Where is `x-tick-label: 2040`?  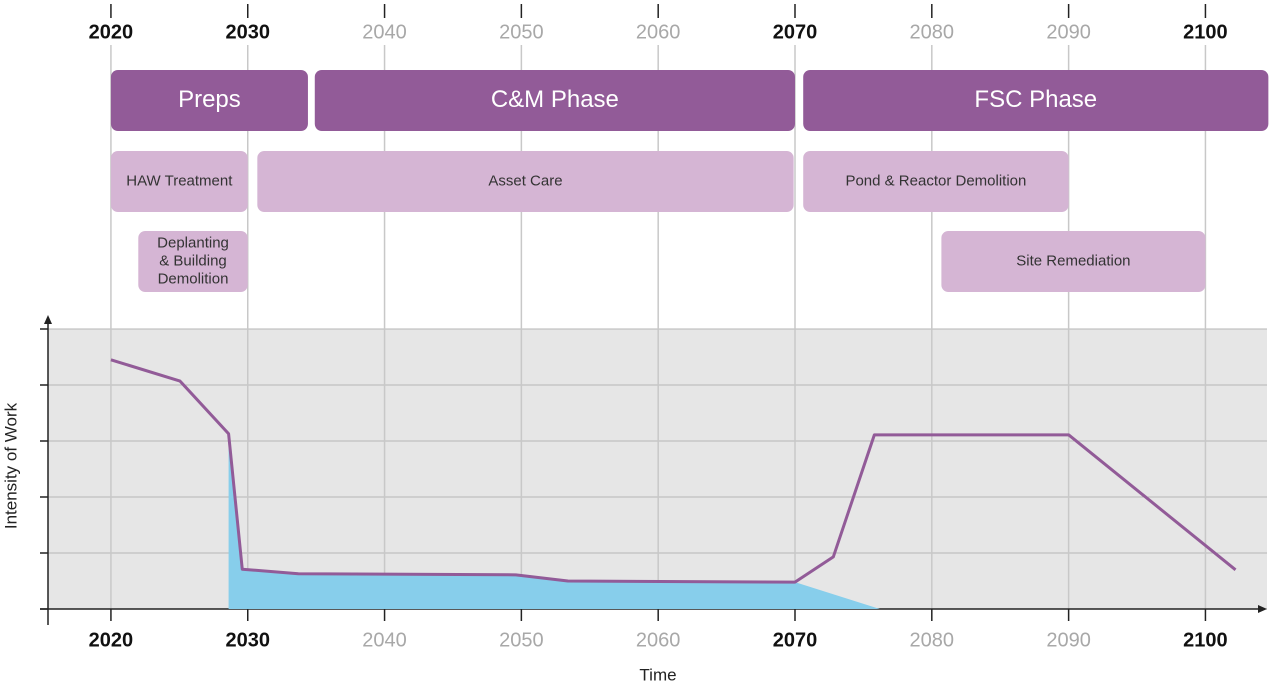 x-tick-label: 2040 is located at coordinates (384, 640).